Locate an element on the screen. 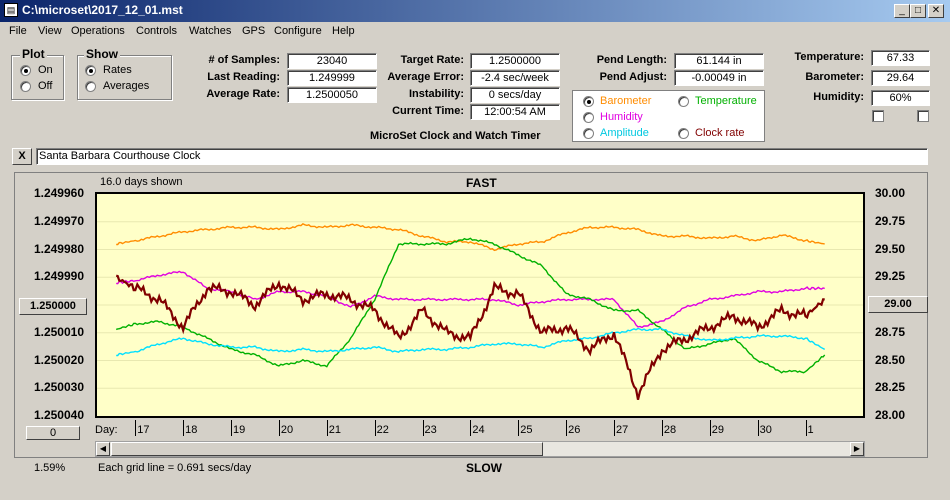  show-averages-label: Averages is located at coordinates (126, 86).